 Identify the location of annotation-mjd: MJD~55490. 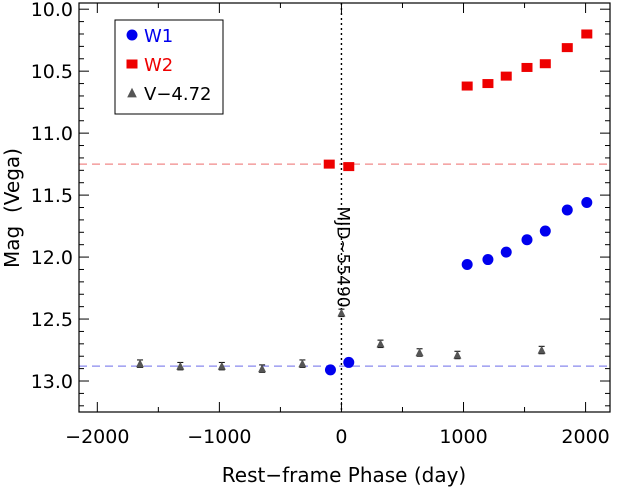
(343, 257).